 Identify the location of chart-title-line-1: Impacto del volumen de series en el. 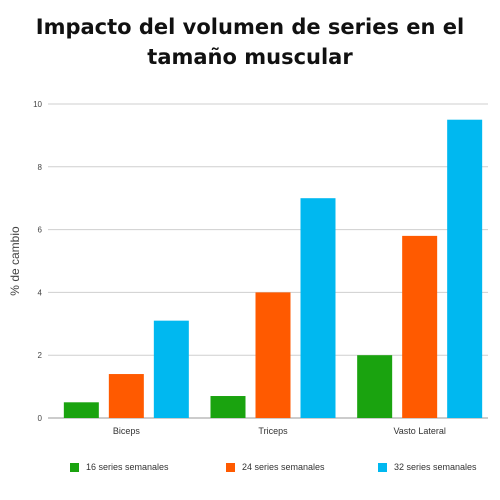
(250, 27).